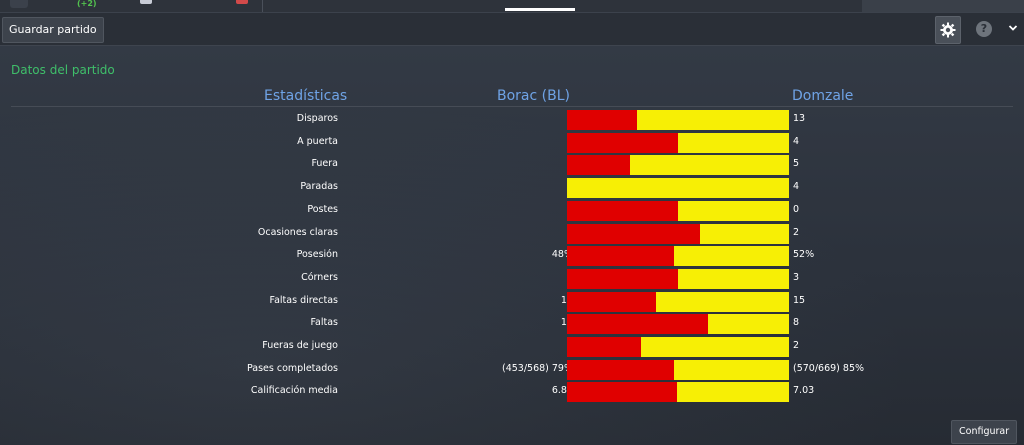 Image resolution: width=1024 pixels, height=445 pixels. I want to click on stat-label: Faltas directas, so click(304, 300).